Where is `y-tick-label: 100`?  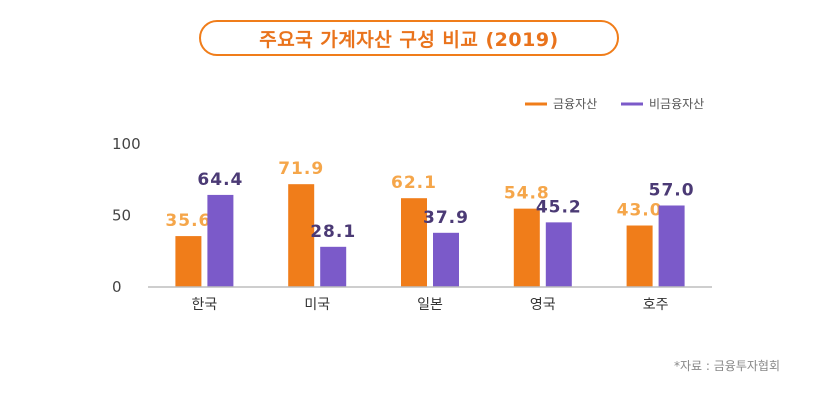
y-tick-label: 100 is located at coordinates (126, 144).